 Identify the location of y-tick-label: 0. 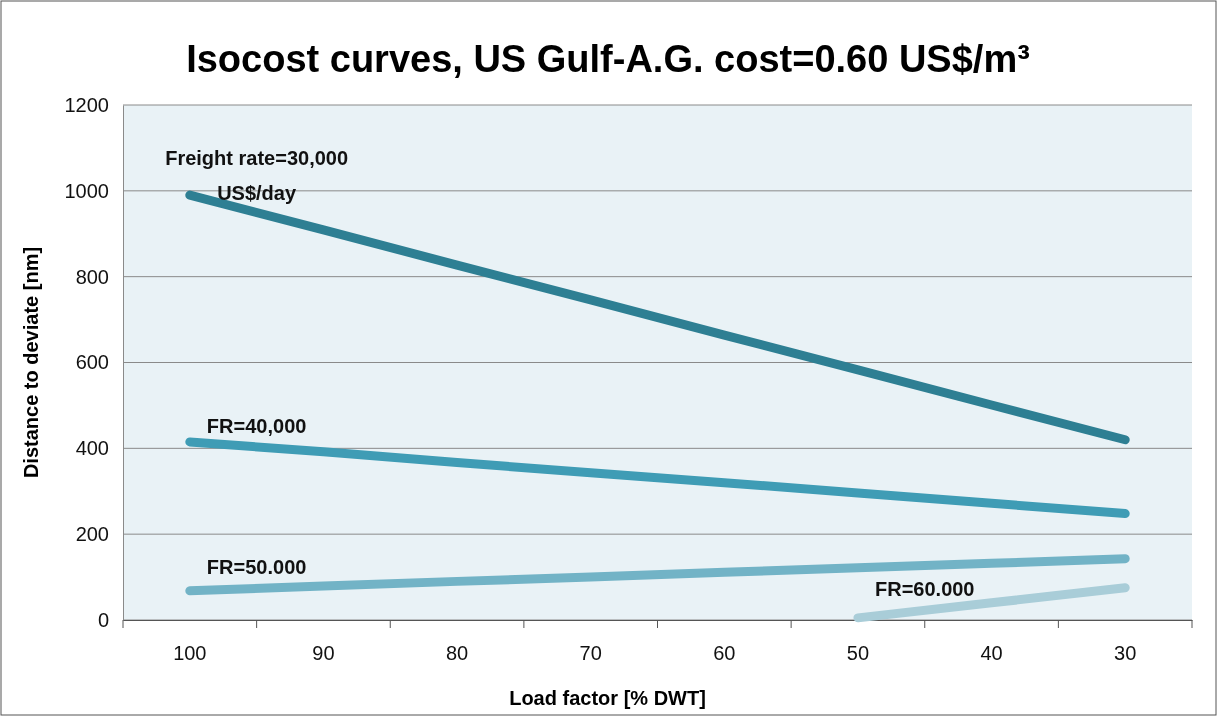
(103, 619).